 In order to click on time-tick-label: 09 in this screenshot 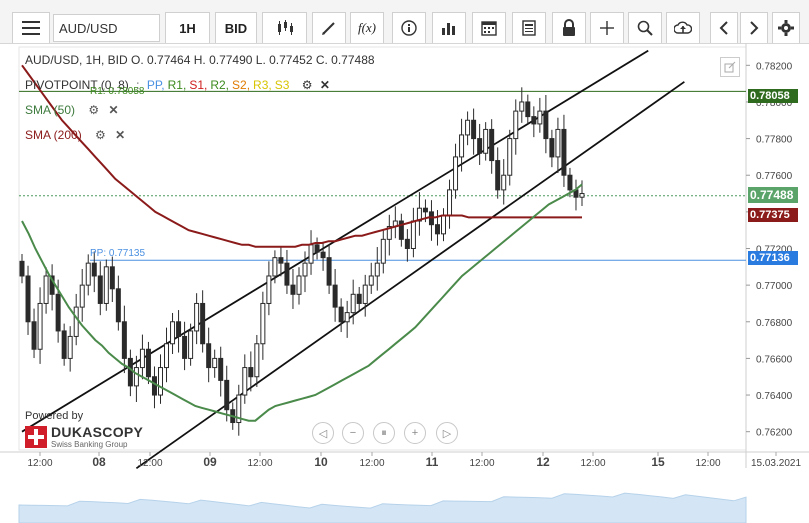, I will do `click(210, 462)`.